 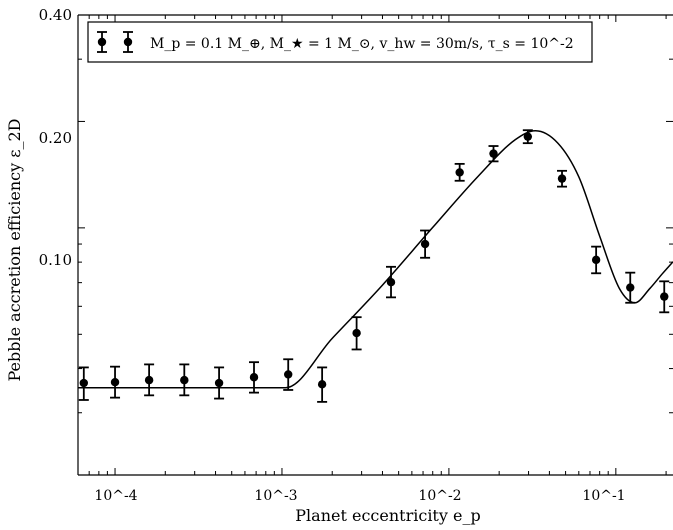 I want to click on y-tick-label: 0.40, so click(x=55, y=15).